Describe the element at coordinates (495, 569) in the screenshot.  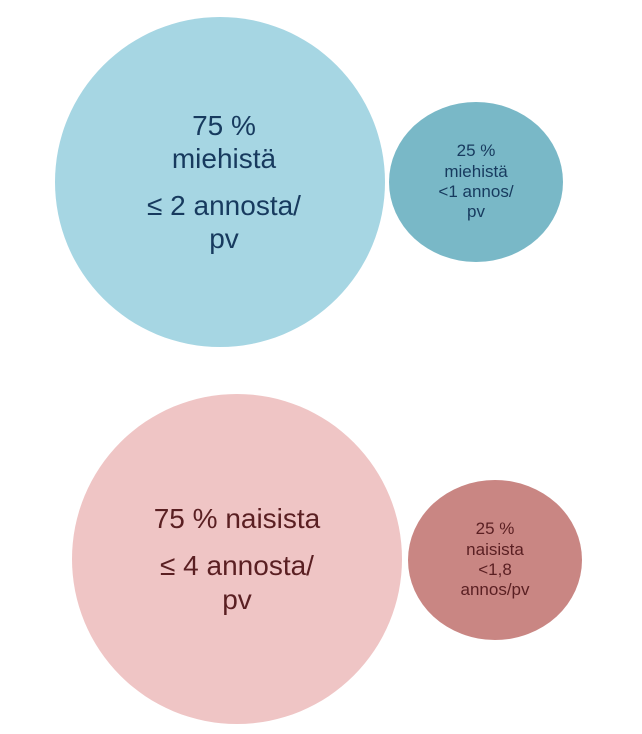
I see `women-minority-amount: <1,8` at that location.